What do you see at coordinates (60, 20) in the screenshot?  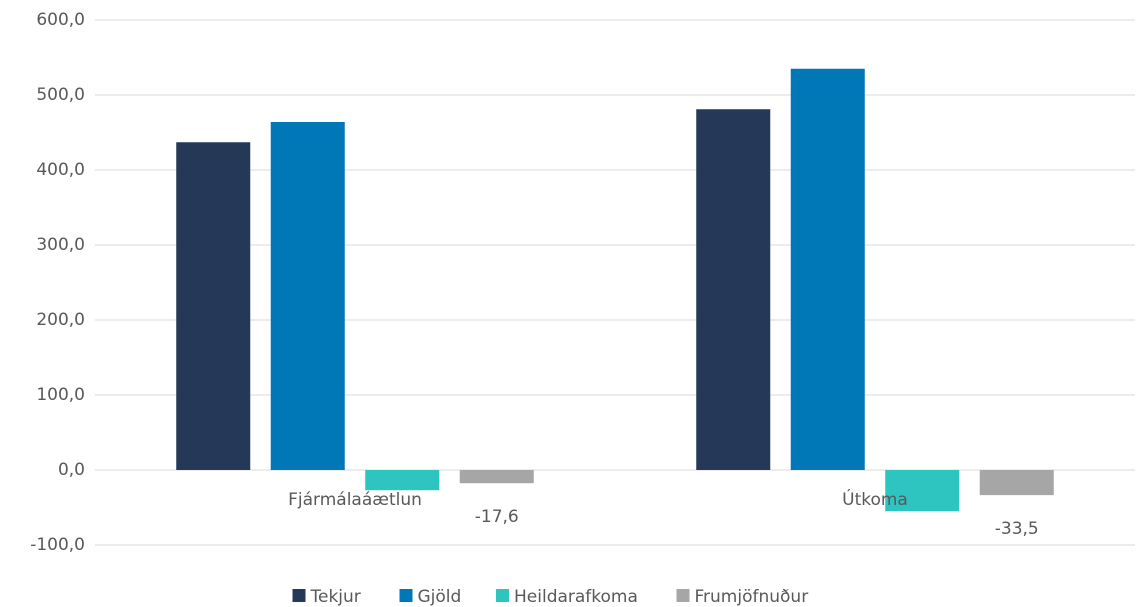 I see `y-tick-label: 600,0` at bounding box center [60, 20].